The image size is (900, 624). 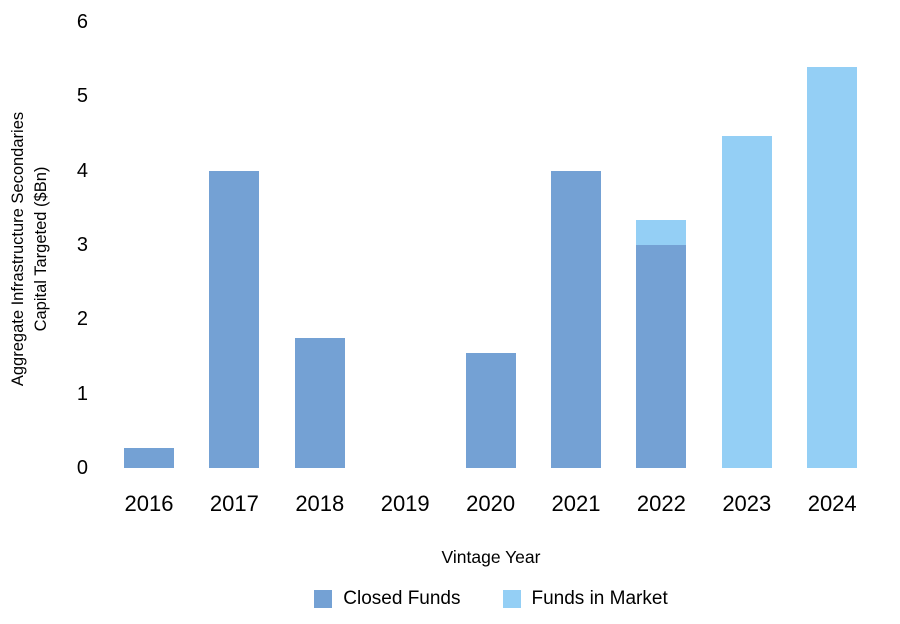 I want to click on bar-2018-closed-funds, so click(x=319, y=402).